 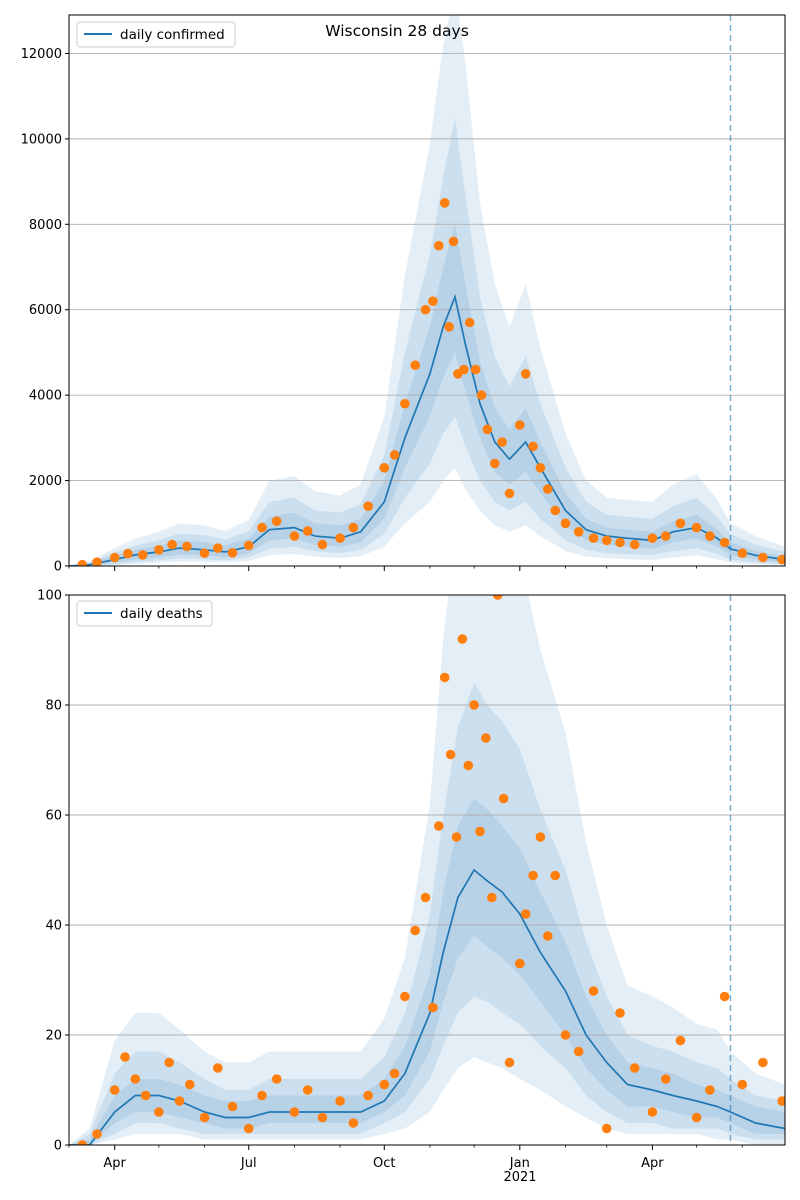 What do you see at coordinates (384, 1163) in the screenshot?
I see `x-tick-label: Oct` at bounding box center [384, 1163].